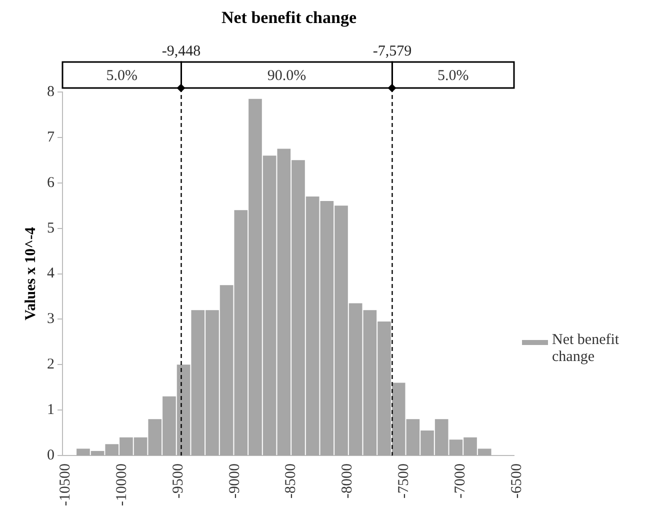  I want to click on x-tick-label: -10500, so click(65, 485).